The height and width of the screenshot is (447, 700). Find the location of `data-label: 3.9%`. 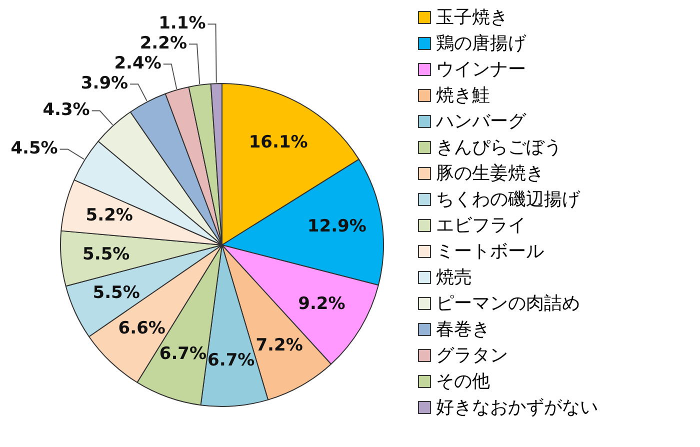

data-label: 3.9% is located at coordinates (104, 83).